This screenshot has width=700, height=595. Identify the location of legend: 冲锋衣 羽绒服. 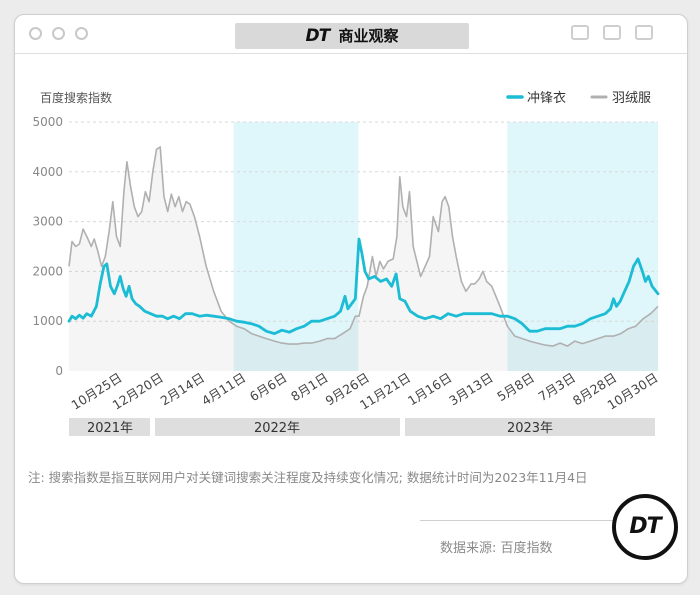
(578, 98).